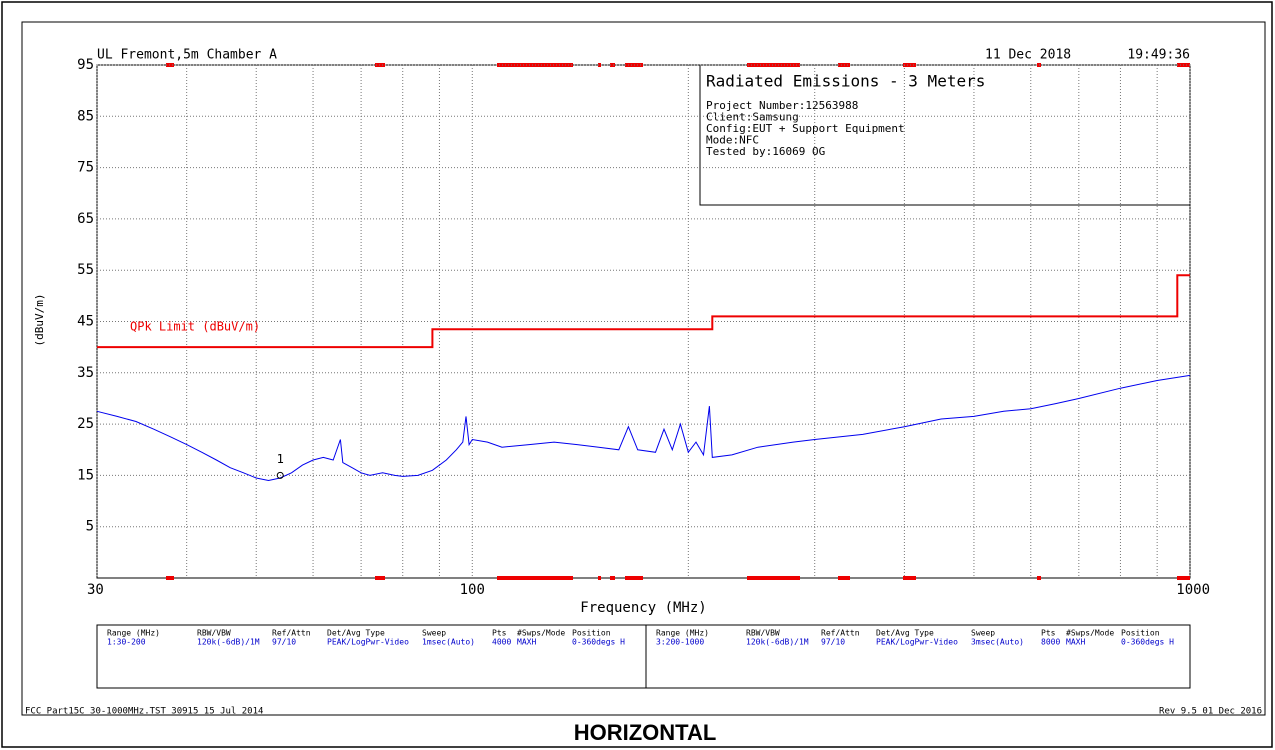 This screenshot has height=750, width=1275. I want to click on table-cell: 3:200-1000, so click(680, 642).